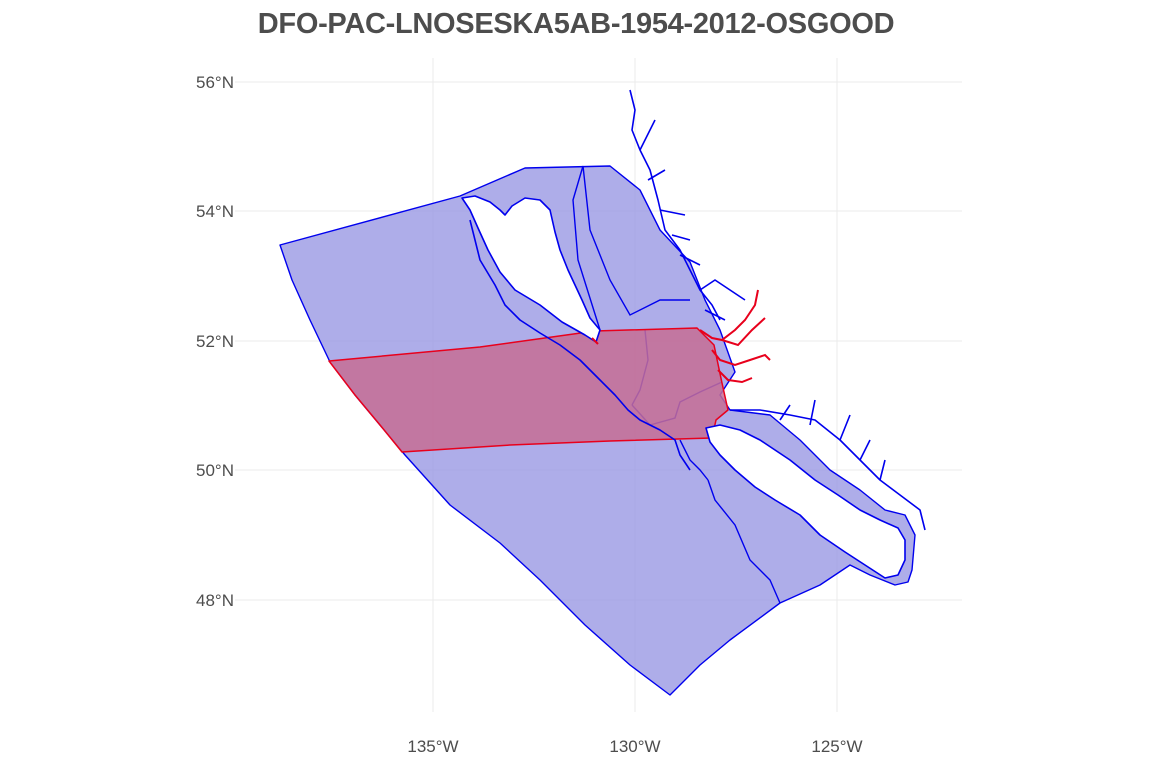 The width and height of the screenshot is (1152, 768). What do you see at coordinates (215, 600) in the screenshot?
I see `y-tick-label: 48°N` at bounding box center [215, 600].